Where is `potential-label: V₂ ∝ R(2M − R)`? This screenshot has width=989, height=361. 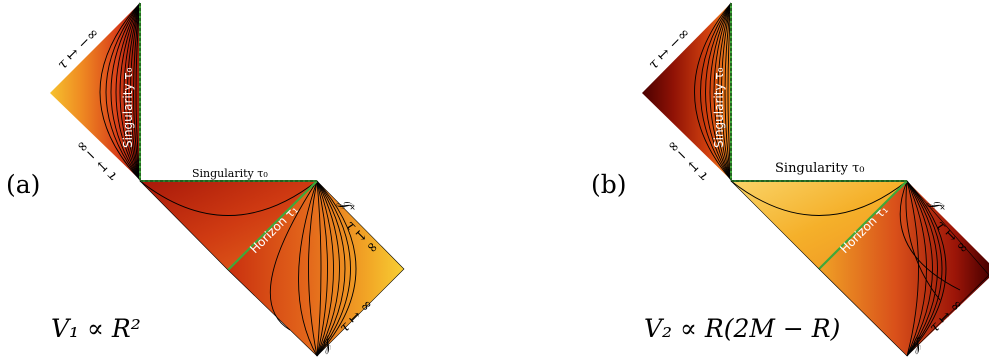
potential-label: V₂ ∝ R(2M − R) is located at coordinates (742, 328).